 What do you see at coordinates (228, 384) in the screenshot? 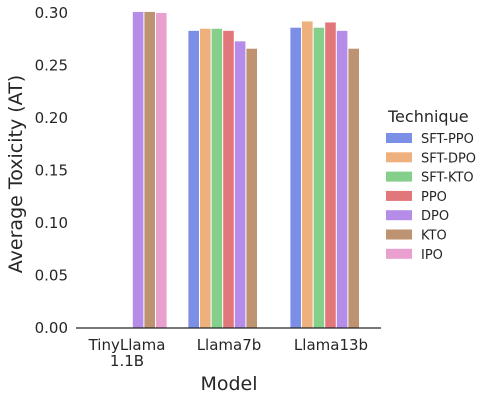
I see `x-axis-label: Model` at bounding box center [228, 384].